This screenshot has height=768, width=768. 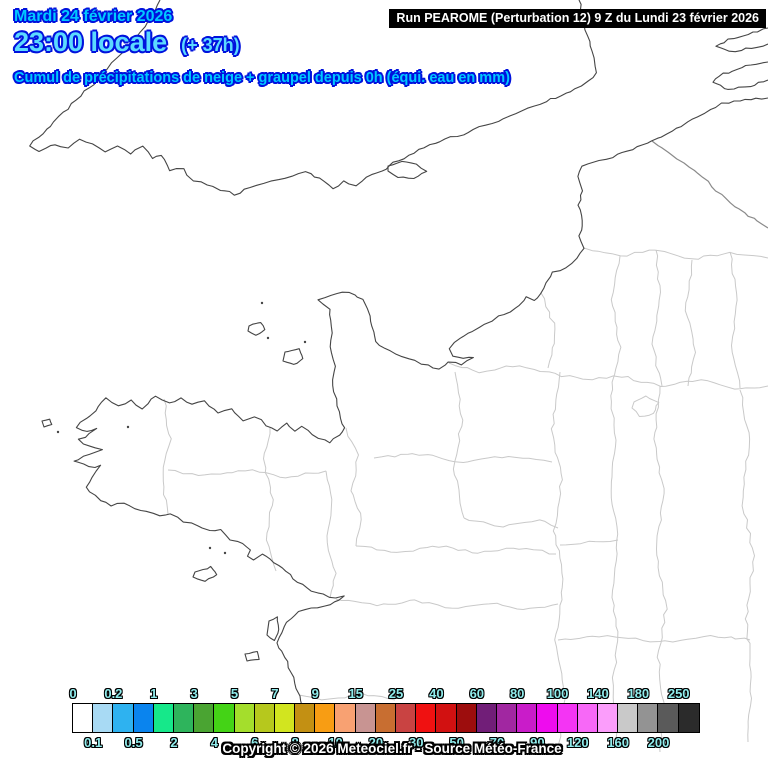 What do you see at coordinates (315, 693) in the screenshot?
I see `scale-value-9: 9` at bounding box center [315, 693].